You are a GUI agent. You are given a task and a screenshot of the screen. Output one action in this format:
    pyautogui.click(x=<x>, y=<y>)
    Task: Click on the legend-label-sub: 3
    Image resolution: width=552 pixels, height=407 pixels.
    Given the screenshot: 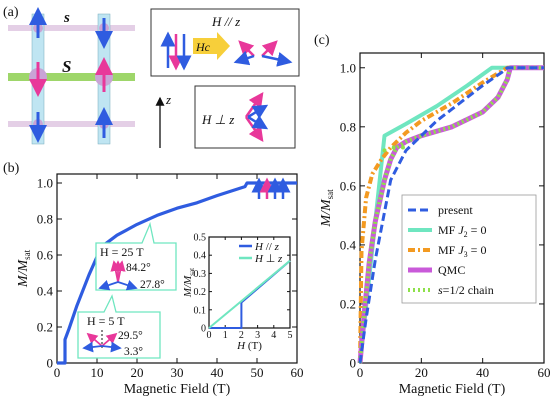 What is the action you would take?
    pyautogui.click(x=466, y=254)
    